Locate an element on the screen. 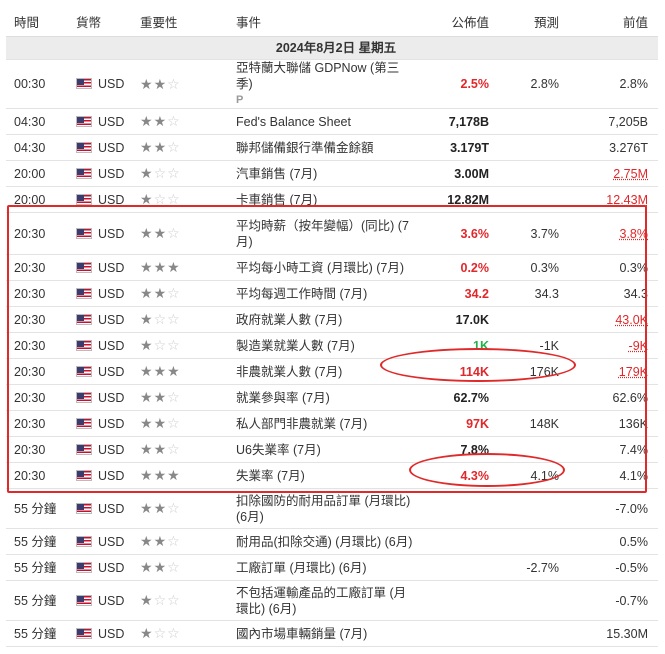  event-cell: 扣除國防的耐用品訂單 (月環比) (6月) is located at coordinates (321, 508).